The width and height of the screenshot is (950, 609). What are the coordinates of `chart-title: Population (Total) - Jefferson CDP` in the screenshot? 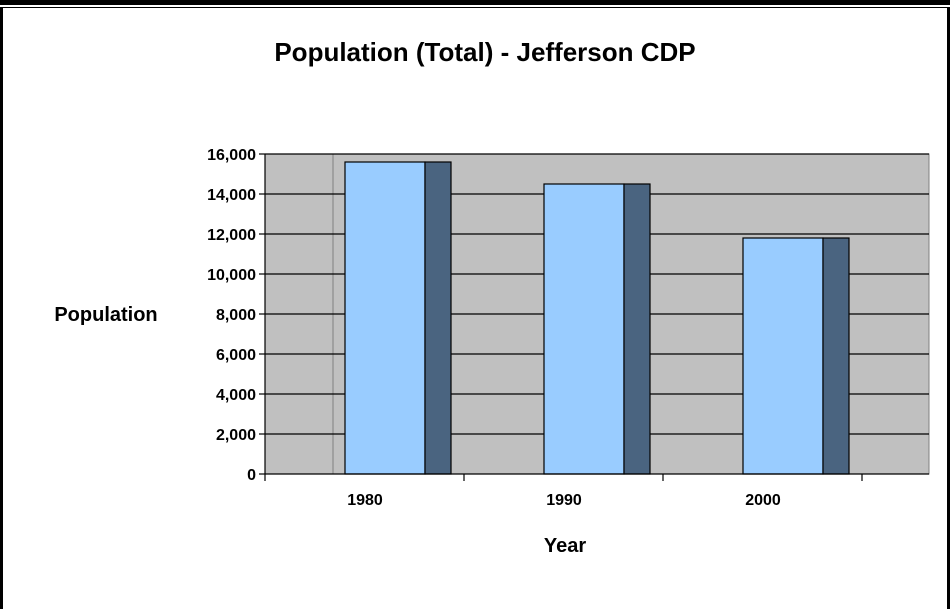 It's located at (484, 52).